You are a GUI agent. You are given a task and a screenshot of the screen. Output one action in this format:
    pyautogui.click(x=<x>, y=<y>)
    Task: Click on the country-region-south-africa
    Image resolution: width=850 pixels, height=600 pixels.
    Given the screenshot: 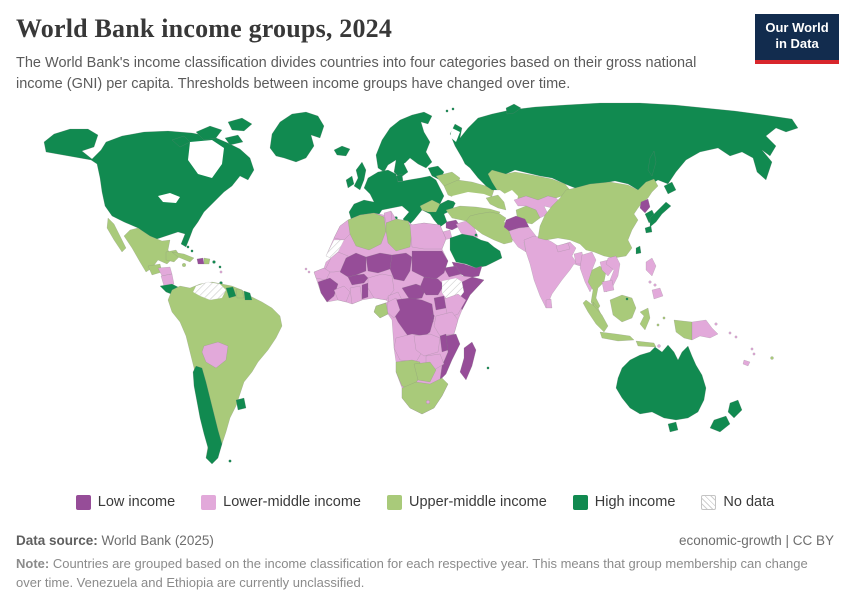 What is the action you would take?
    pyautogui.click(x=425, y=396)
    